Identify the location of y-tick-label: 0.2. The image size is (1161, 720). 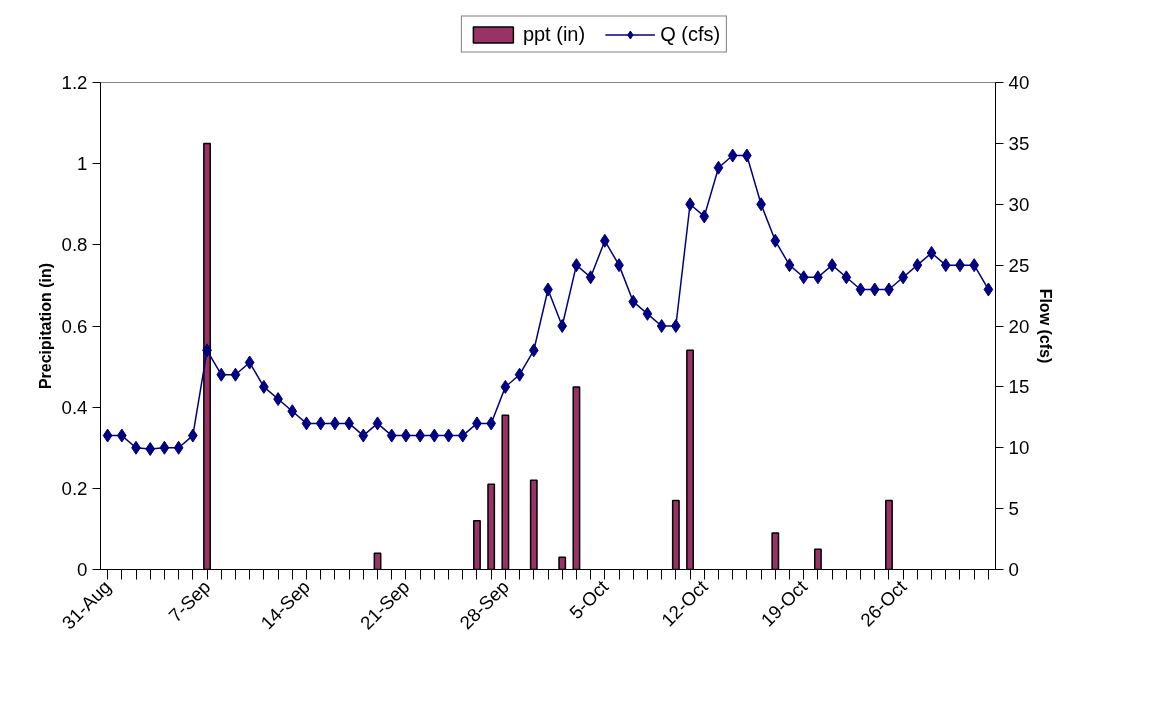
(74, 488).